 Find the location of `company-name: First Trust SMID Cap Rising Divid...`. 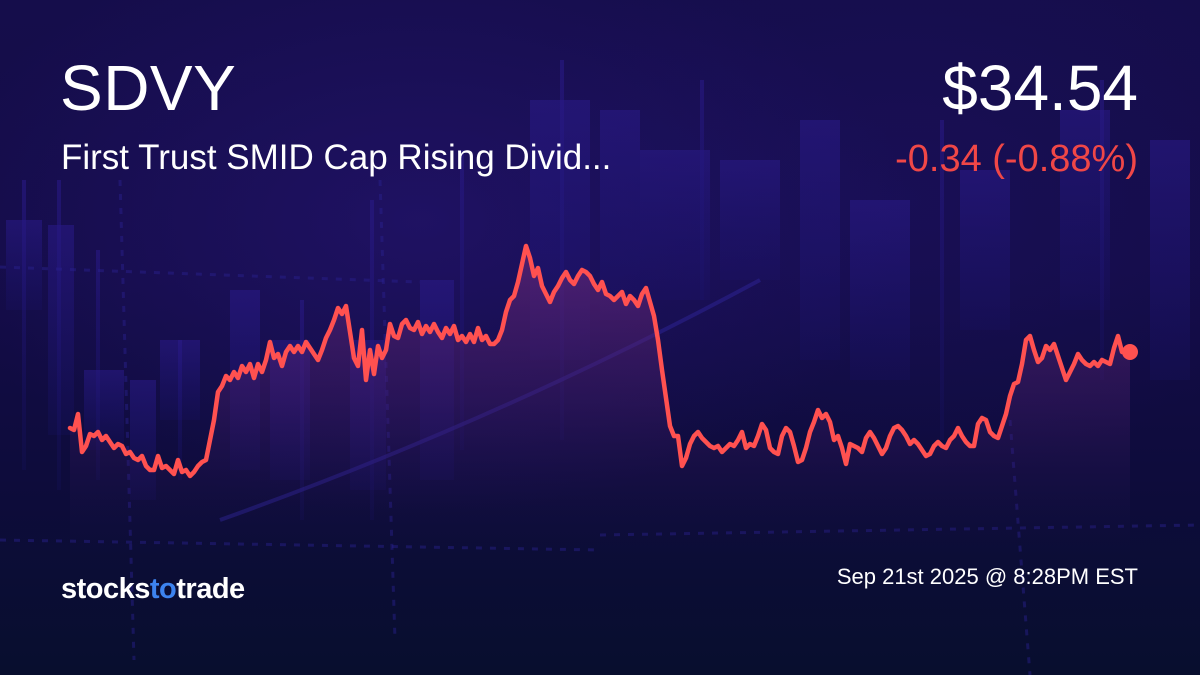

company-name: First Trust SMID Cap Rising Divid... is located at coordinates (336, 157).